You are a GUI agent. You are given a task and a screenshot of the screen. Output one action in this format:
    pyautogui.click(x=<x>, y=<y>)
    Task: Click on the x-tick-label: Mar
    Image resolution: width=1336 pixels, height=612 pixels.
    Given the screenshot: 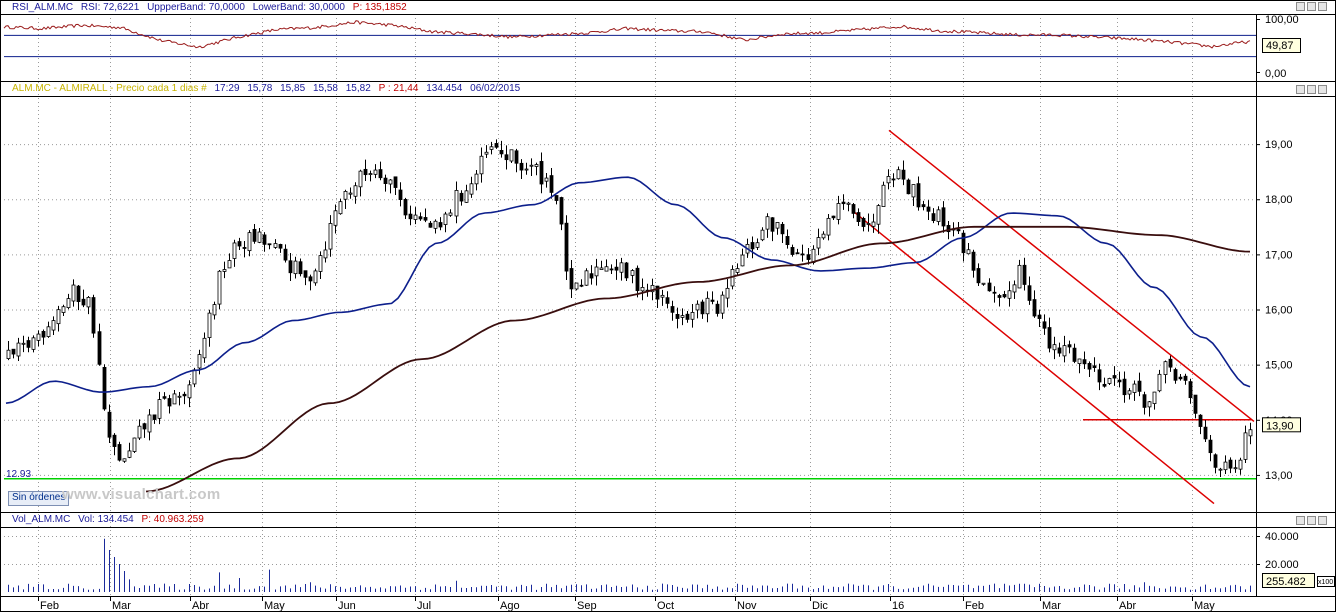 What is the action you would take?
    pyautogui.click(x=1051, y=606)
    